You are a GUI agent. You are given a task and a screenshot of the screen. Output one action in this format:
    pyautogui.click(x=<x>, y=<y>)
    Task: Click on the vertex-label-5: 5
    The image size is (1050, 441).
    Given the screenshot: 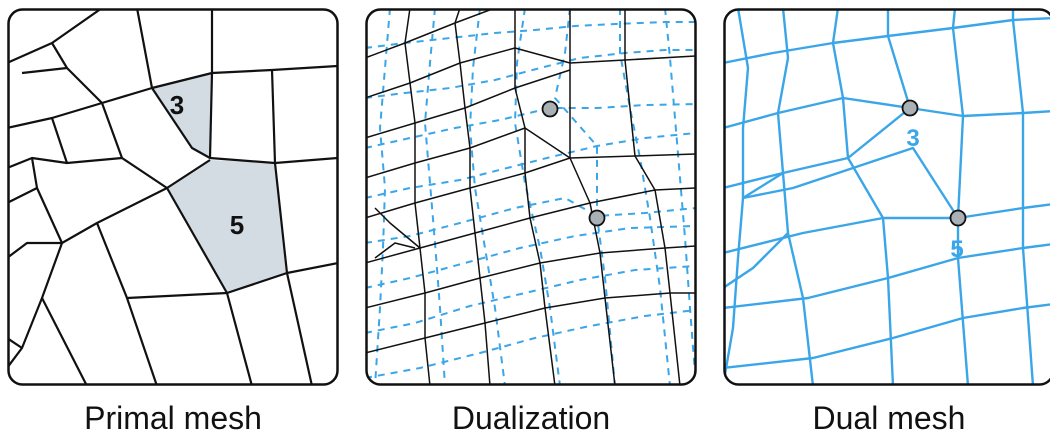 What is the action you would take?
    pyautogui.click(x=956, y=249)
    